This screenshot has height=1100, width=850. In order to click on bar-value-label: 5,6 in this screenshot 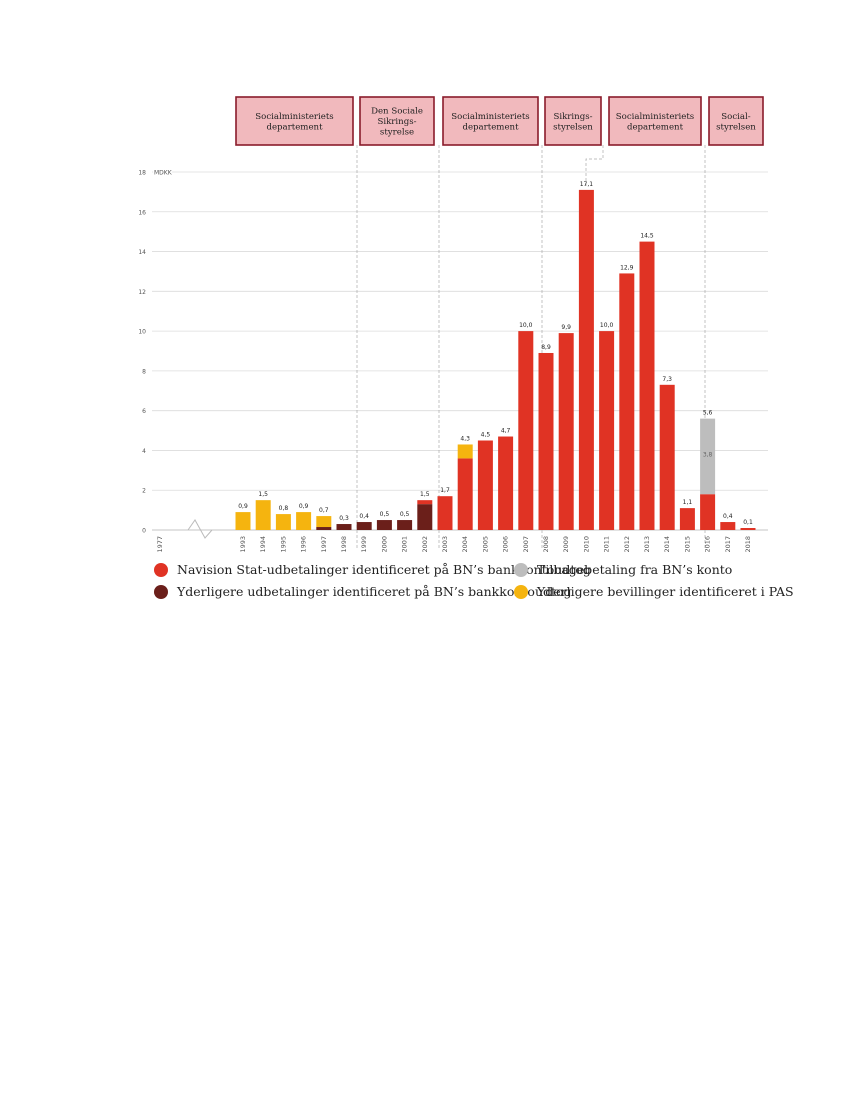, I will do `click(708, 413)`.